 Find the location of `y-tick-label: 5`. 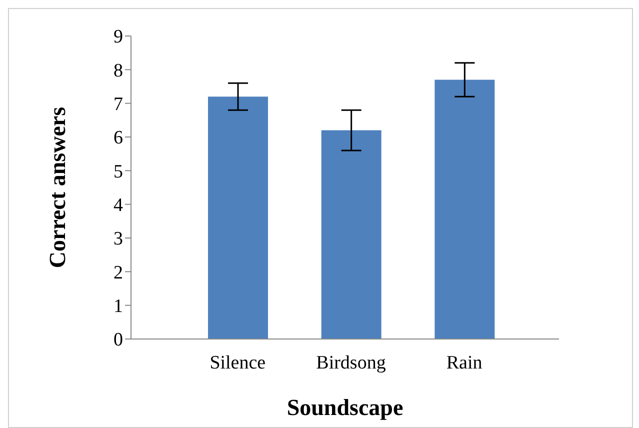

y-tick-label: 5 is located at coordinates (118, 171).